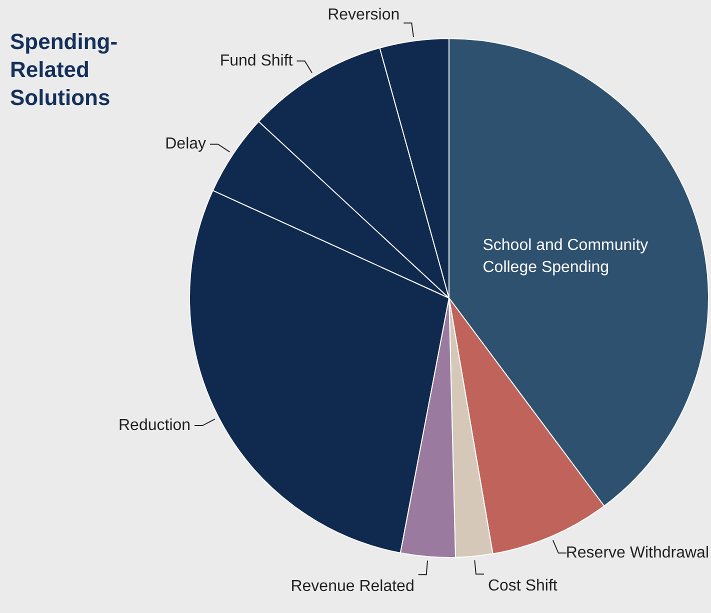  Describe the element at coordinates (565, 256) in the screenshot. I see `slice-label: School and Community College Spending` at that location.